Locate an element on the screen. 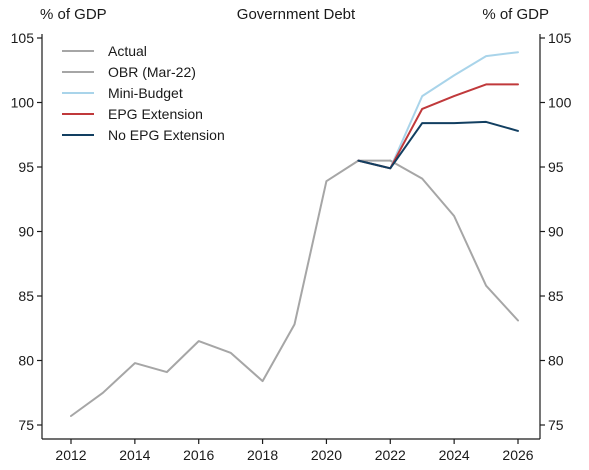 This screenshot has height=470, width=589. legend-label: Actual is located at coordinates (127, 51).